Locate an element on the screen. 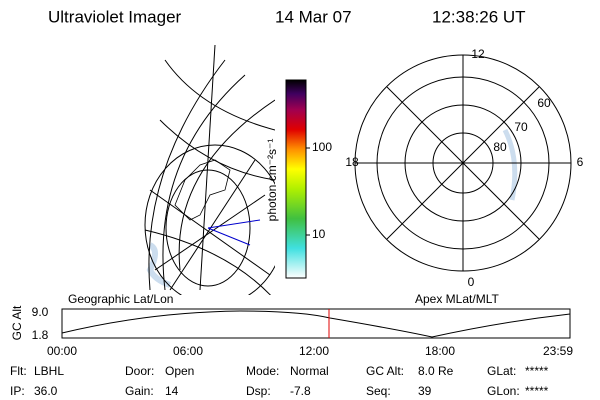  time: 12:38:26 UT is located at coordinates (479, 16).